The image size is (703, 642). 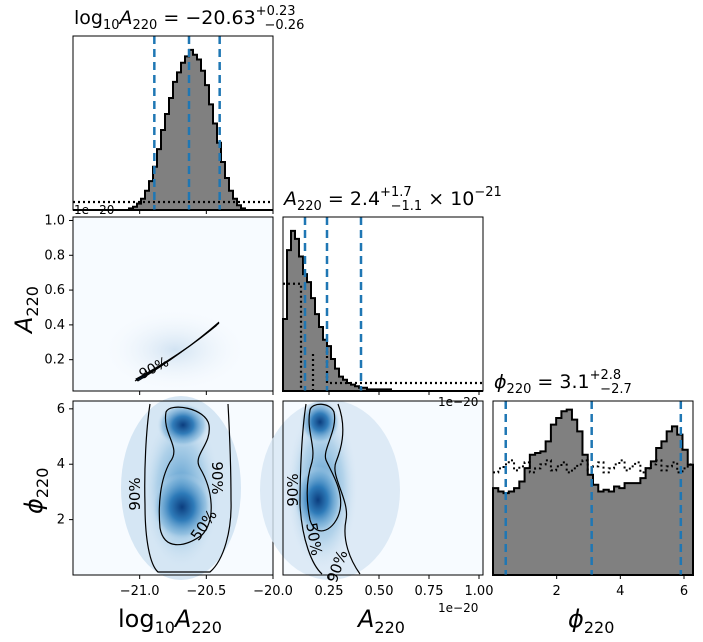 I want to click on yaxis-A220-ticklabel-3: 0.8, so click(x=54, y=255).